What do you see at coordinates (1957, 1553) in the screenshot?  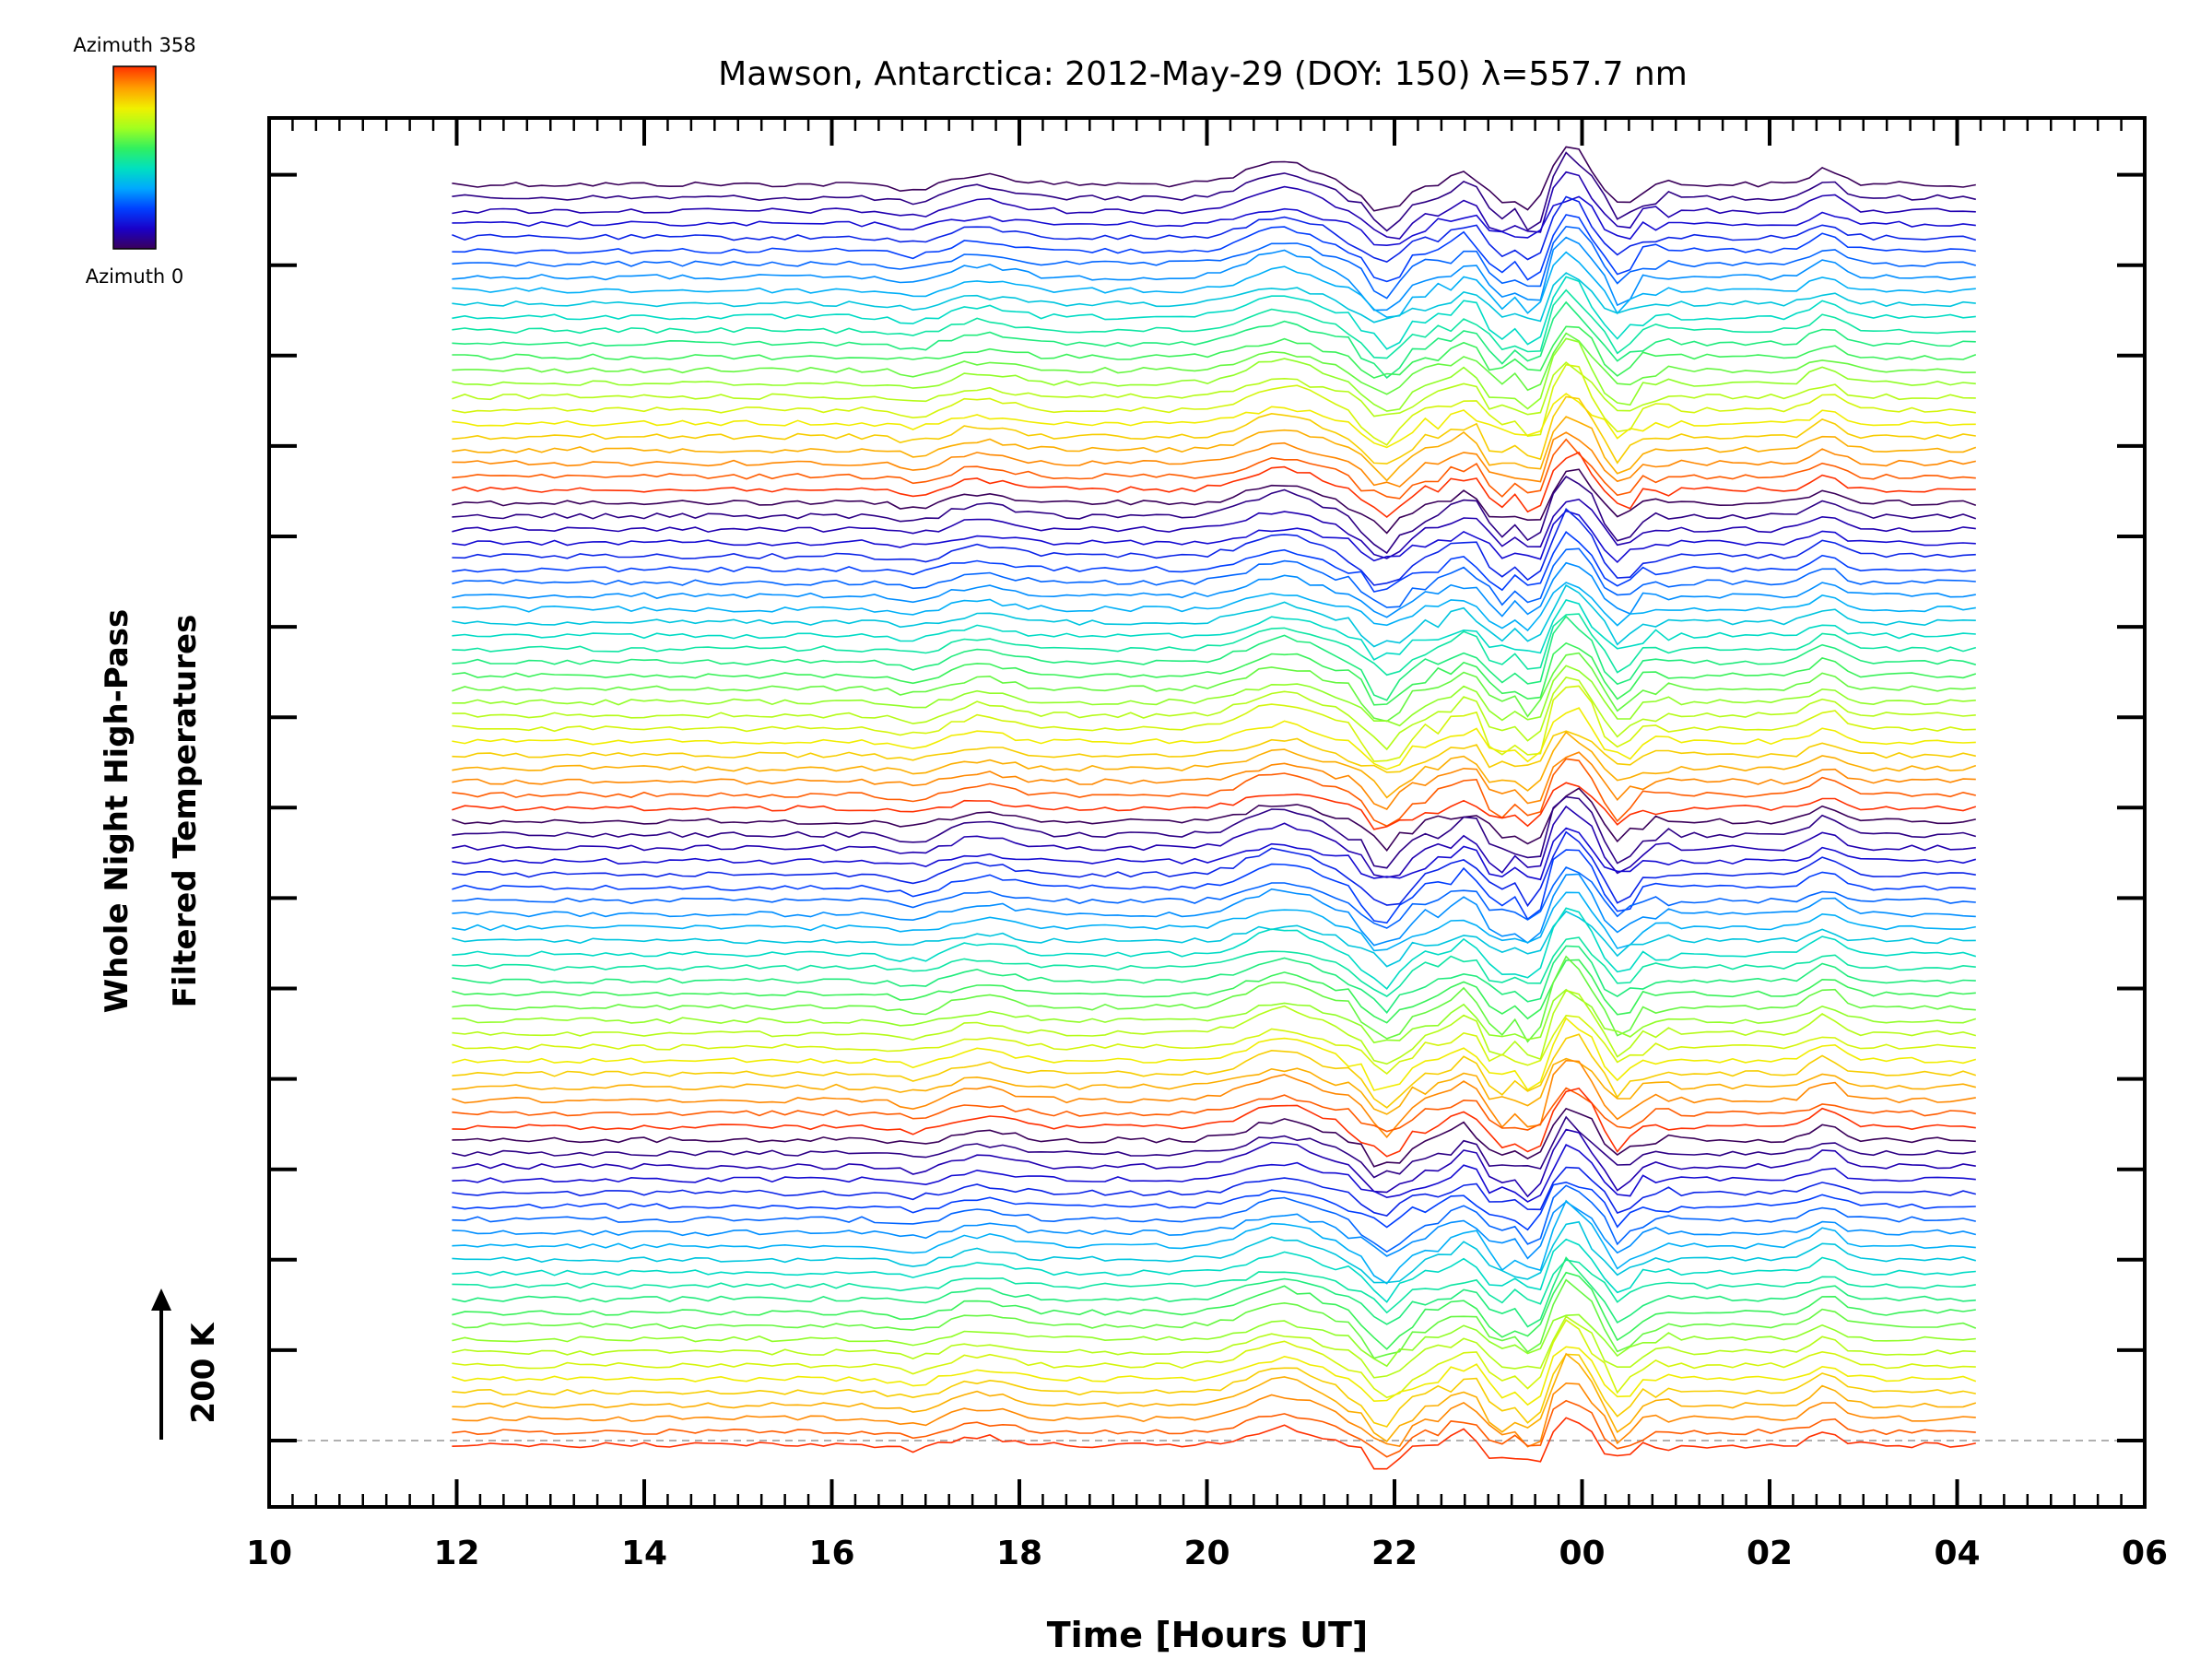 I see `x-tick-label: 04` at bounding box center [1957, 1553].